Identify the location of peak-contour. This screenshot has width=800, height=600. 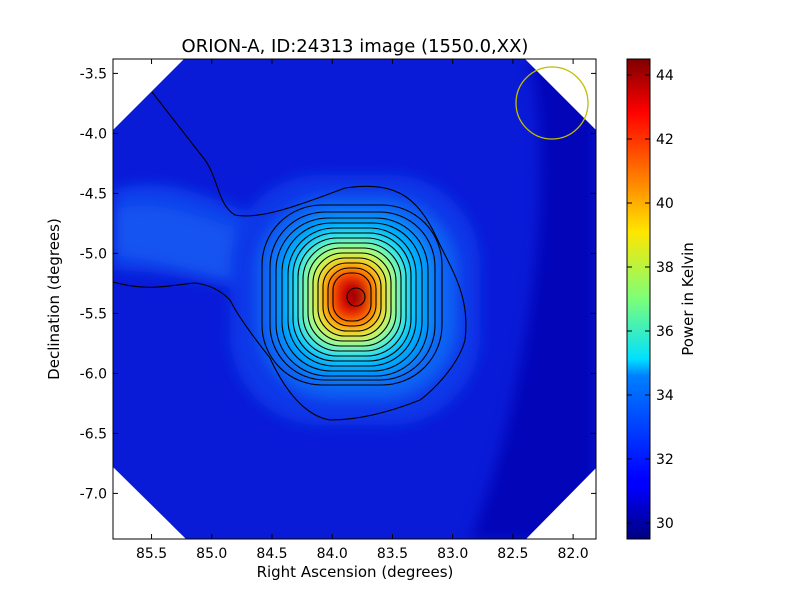
(356, 297).